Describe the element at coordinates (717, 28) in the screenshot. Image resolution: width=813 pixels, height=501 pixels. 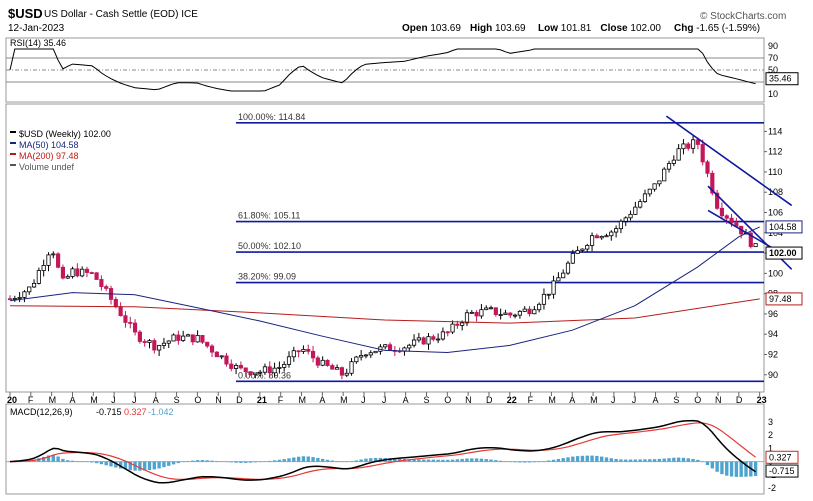
I see `ohlc-chg: Chg -1.65 (-1.59%)` at that location.